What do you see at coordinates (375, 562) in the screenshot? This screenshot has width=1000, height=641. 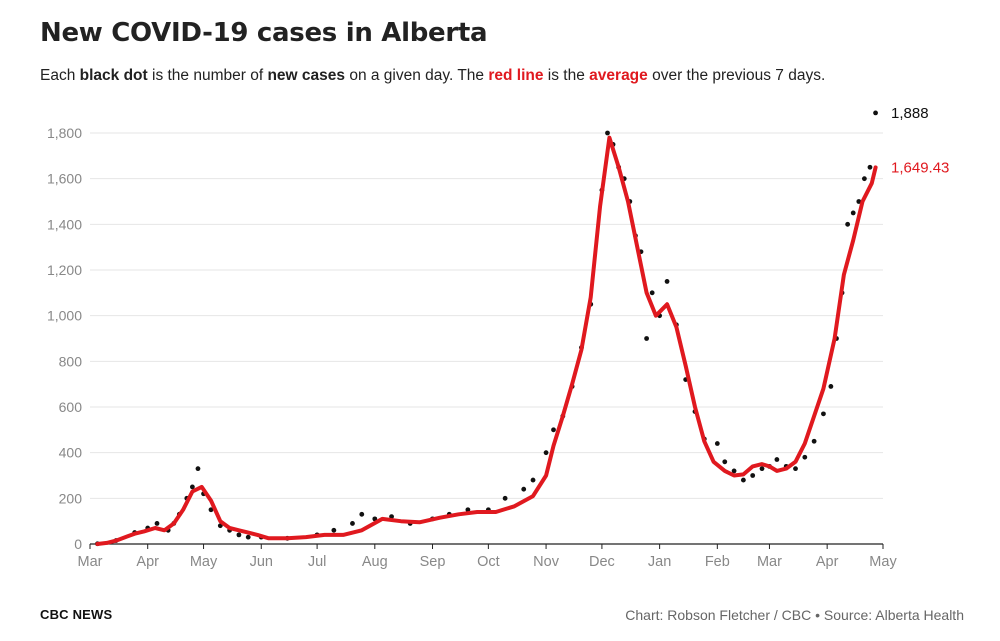 I see `x-tick-label: Aug` at bounding box center [375, 562].